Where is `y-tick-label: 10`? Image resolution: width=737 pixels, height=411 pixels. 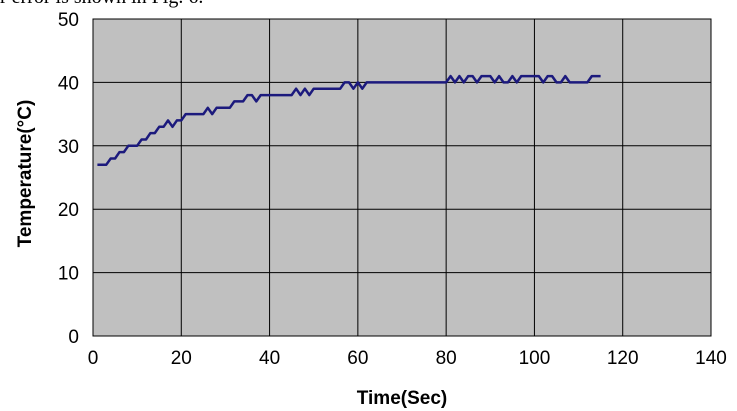
y-tick-label: 10 is located at coordinates (68, 274).